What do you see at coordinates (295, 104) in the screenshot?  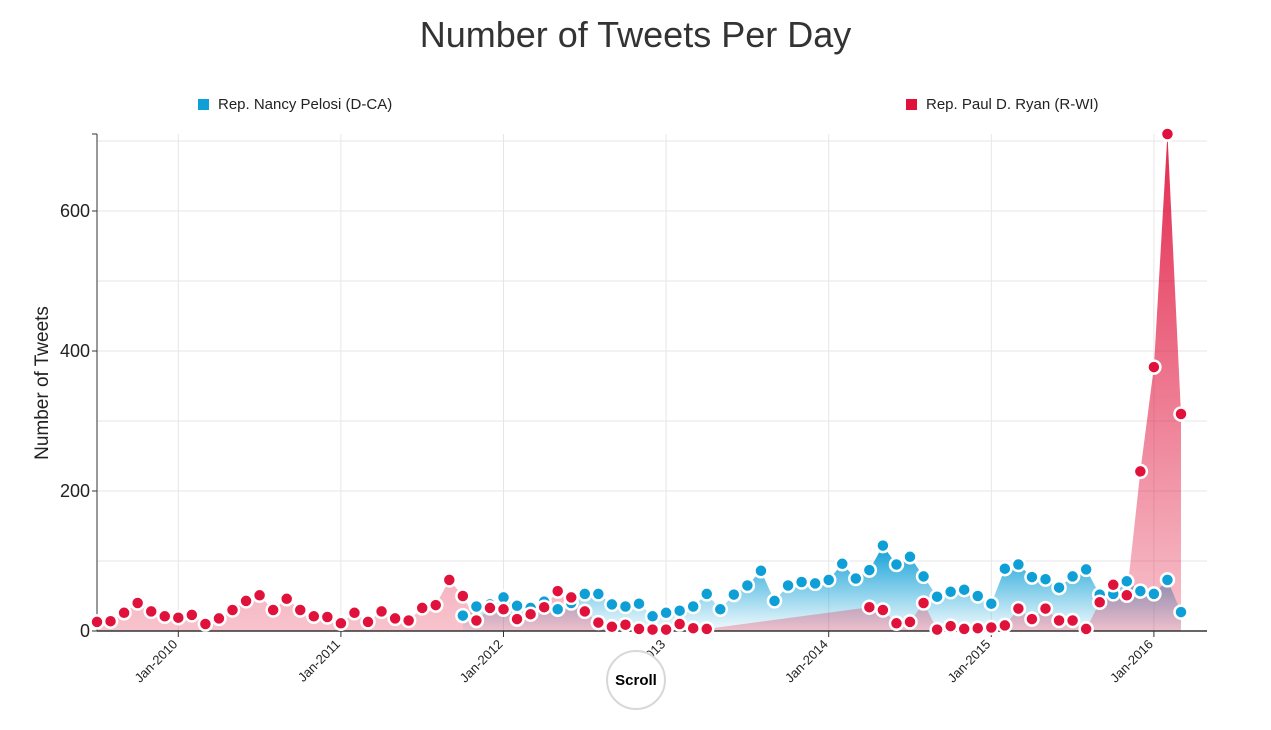 I see `legend-item-pelosi: Rep. Nancy Pelosi (D-CA)` at bounding box center [295, 104].